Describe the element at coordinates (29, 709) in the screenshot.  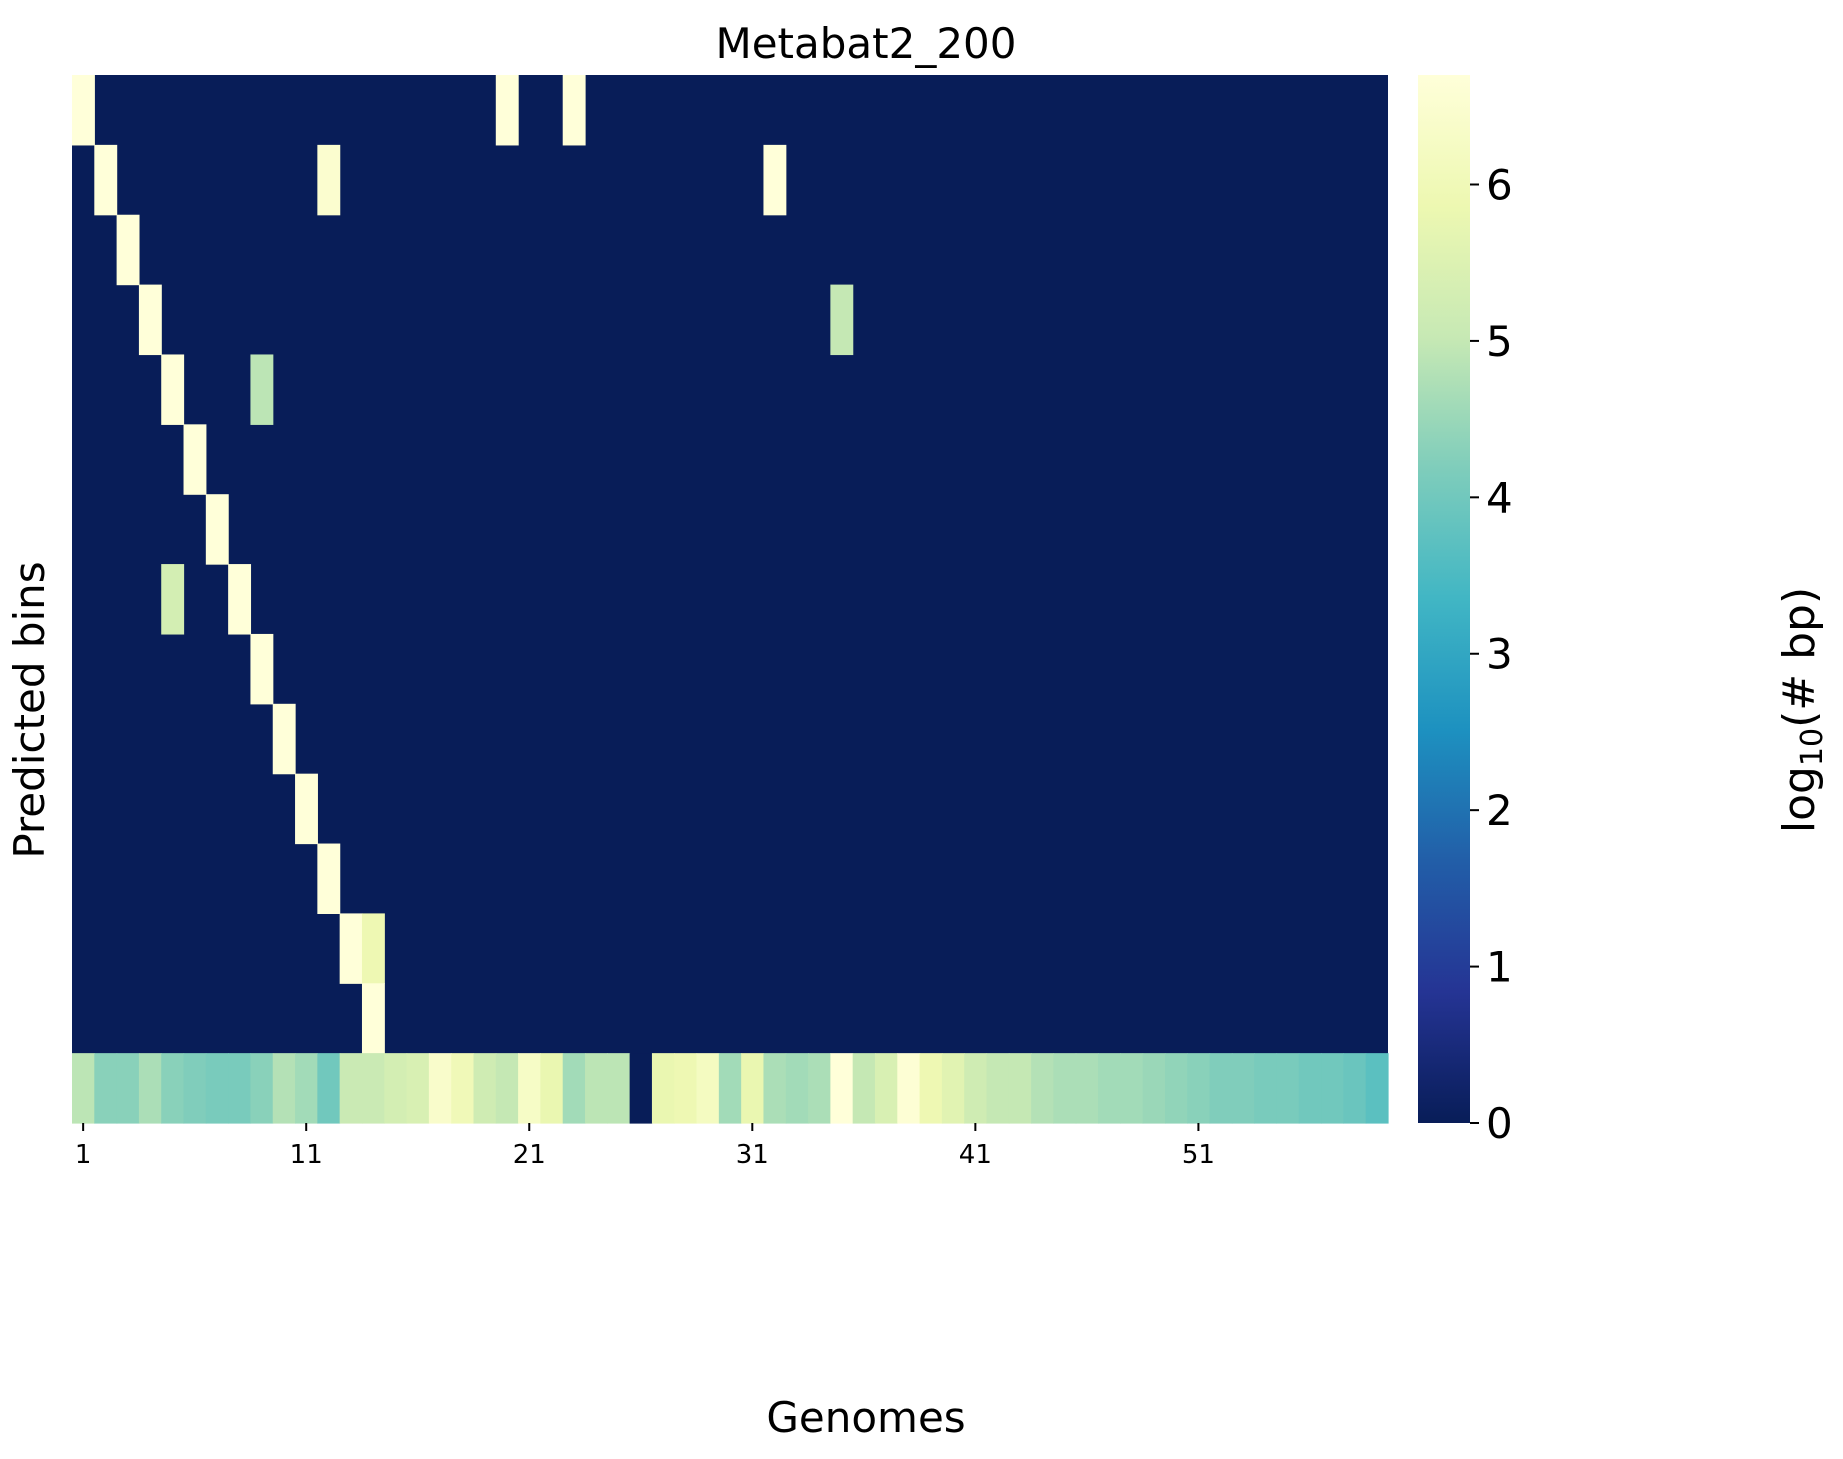
I see `y-axis-label: Predicted bins` at that location.